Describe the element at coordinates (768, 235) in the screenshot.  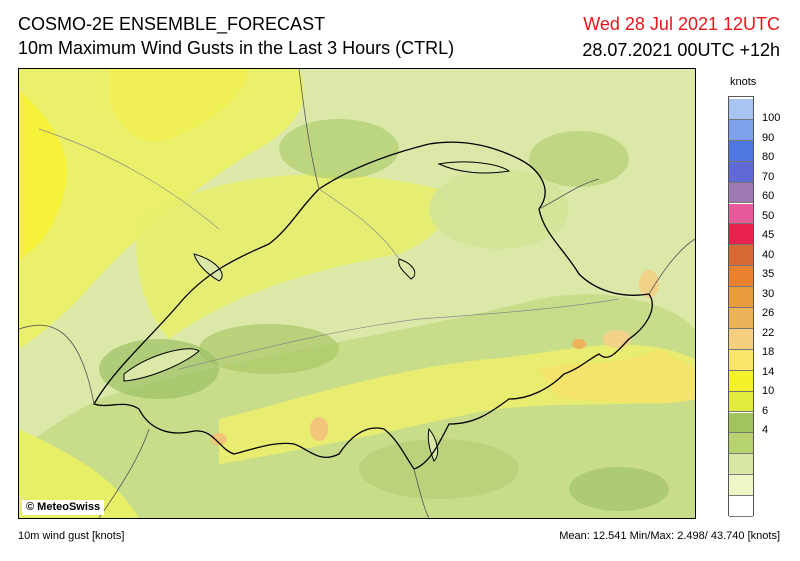
I see `legend-tick-label: 45` at that location.